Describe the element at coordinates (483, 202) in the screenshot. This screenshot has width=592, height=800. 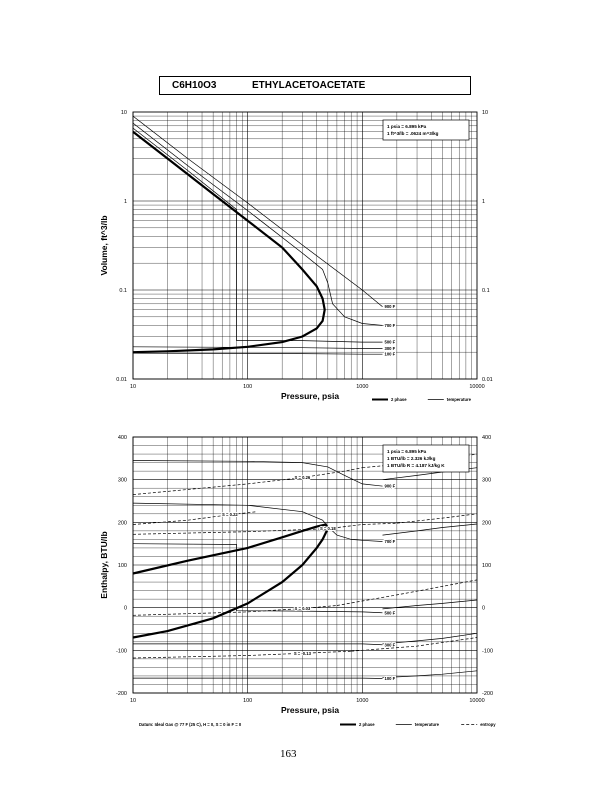
I see `y-tick-label-right: 1` at that location.